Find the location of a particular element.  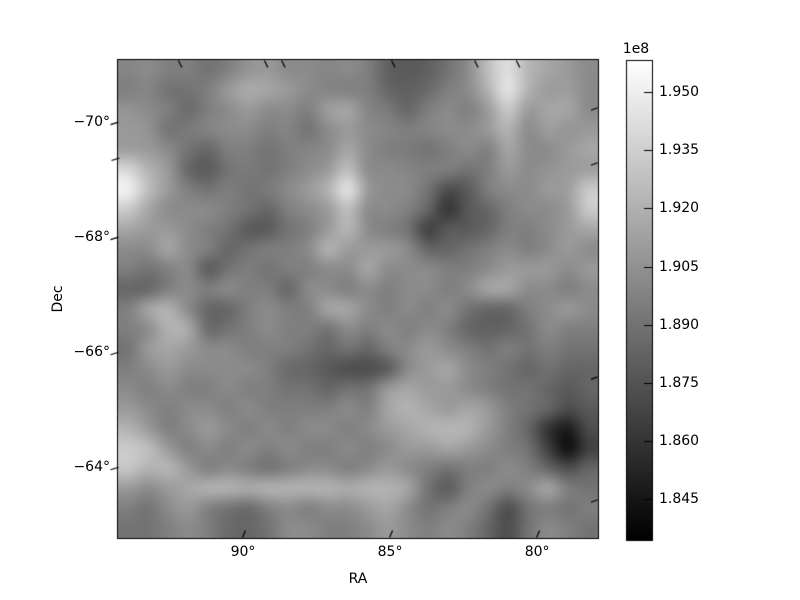

colorbar-tick-label: 1.935 is located at coordinates (679, 150).